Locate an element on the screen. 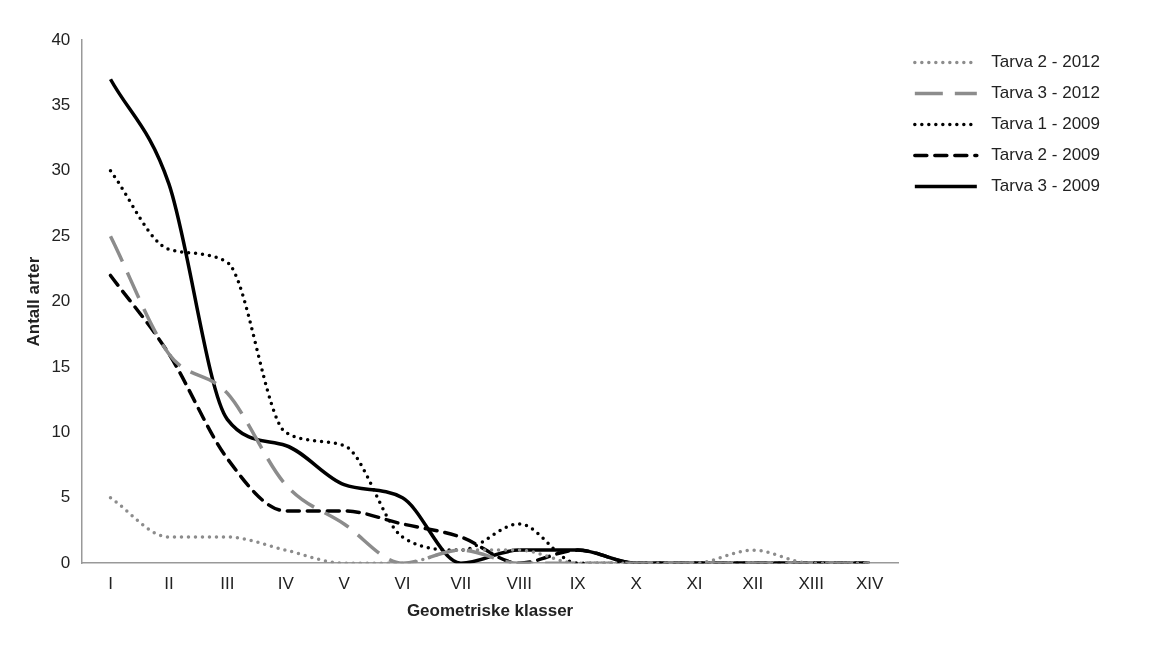 Image resolution: width=1150 pixels, height=646 pixels. y-tick-label: 20 is located at coordinates (61, 301).